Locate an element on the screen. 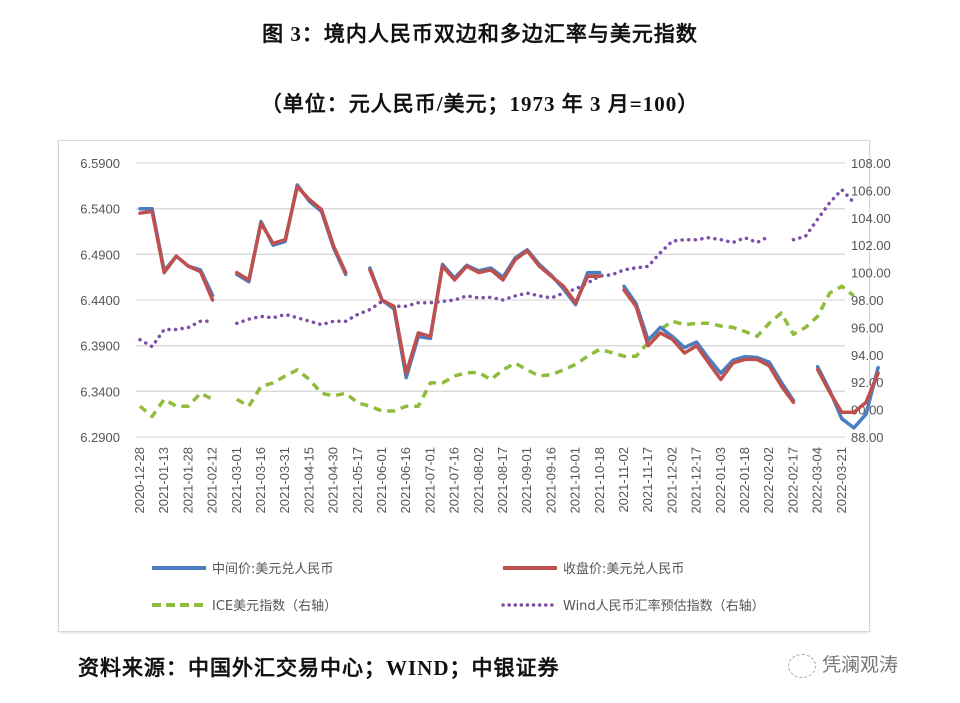 This screenshot has height=703, width=960. y-right-tick-label: 108.00 is located at coordinates (871, 163).